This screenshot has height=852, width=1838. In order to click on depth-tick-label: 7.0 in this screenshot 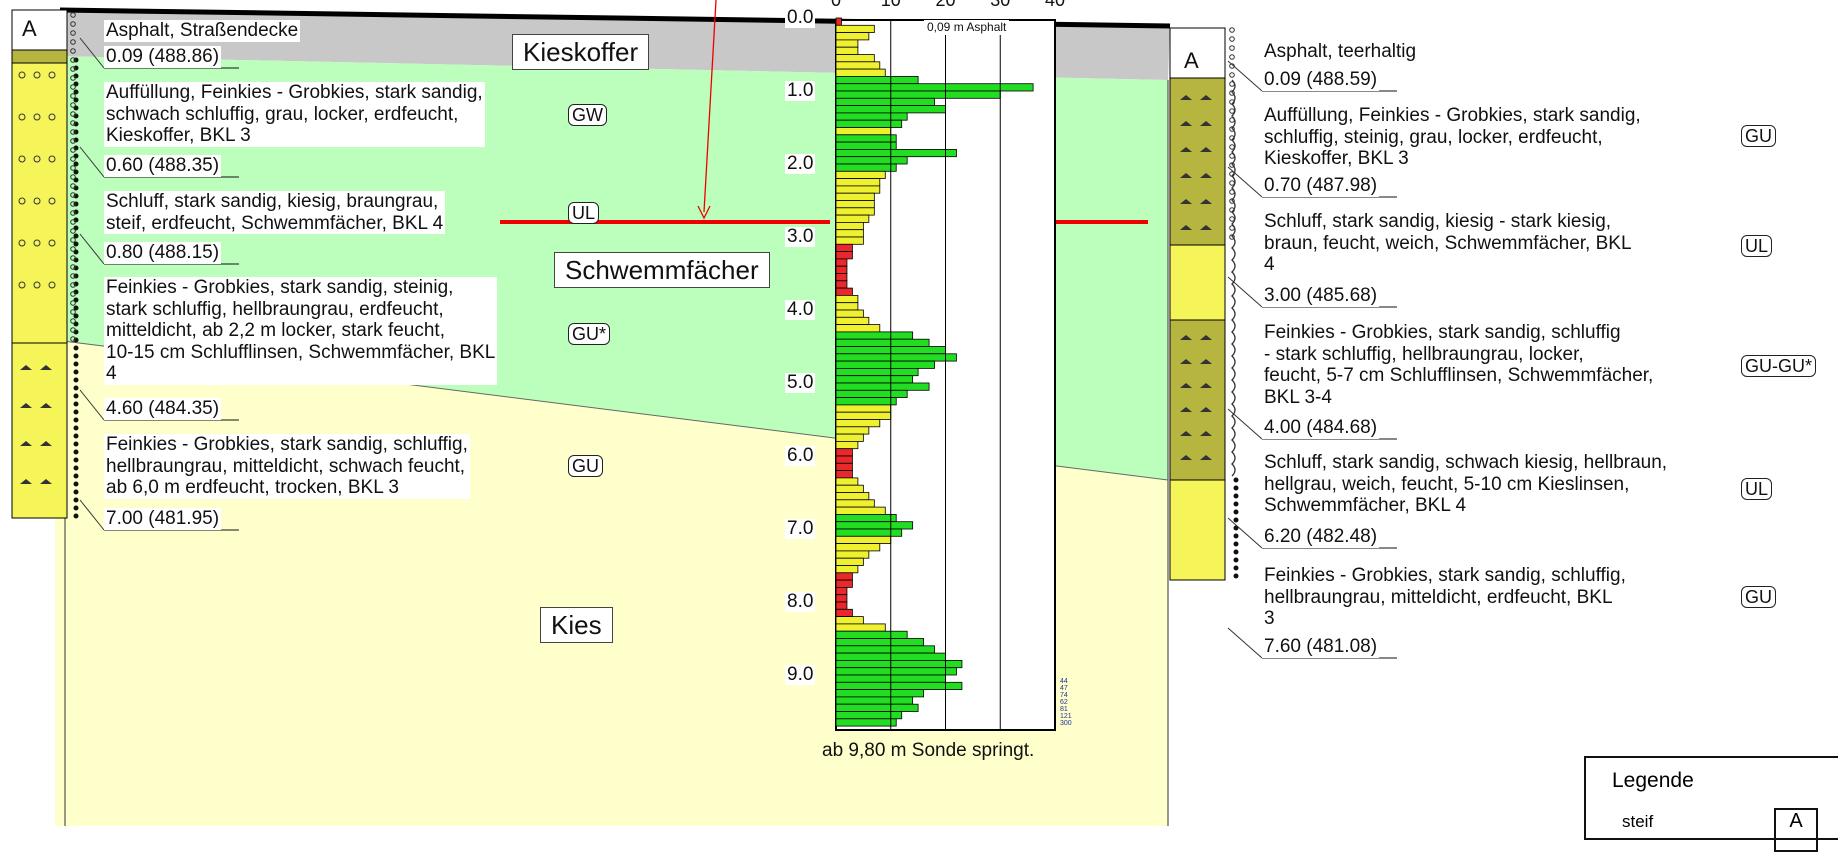, I will do `click(800, 528)`.